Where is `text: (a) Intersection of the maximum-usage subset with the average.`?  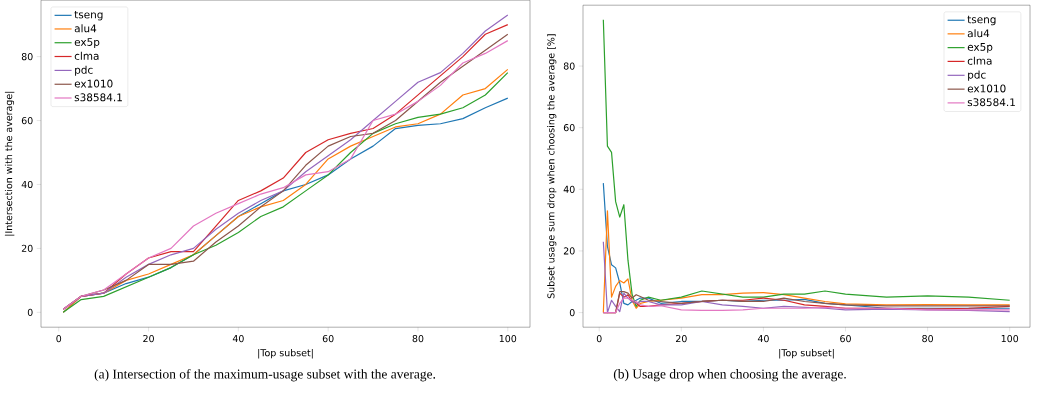 text: (a) Intersection of the maximum-usage subset with the average. is located at coordinates (265, 375).